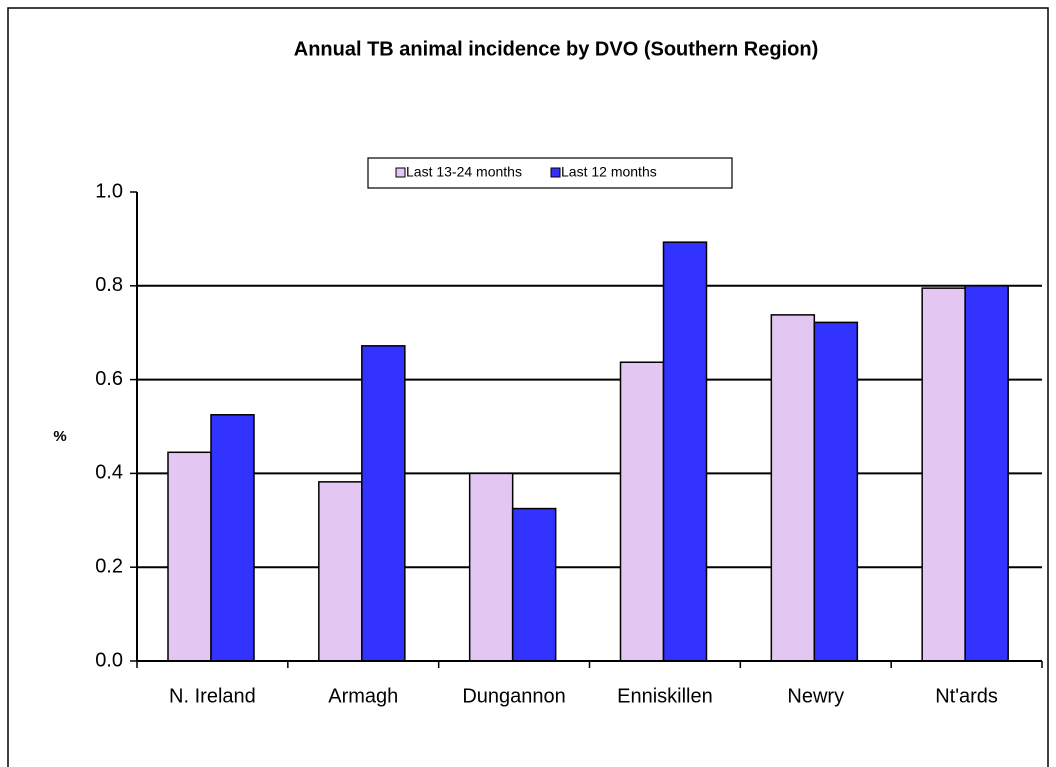 The height and width of the screenshot is (767, 1056). Describe the element at coordinates (109, 473) in the screenshot. I see `y-tick-label: 0.4` at that location.